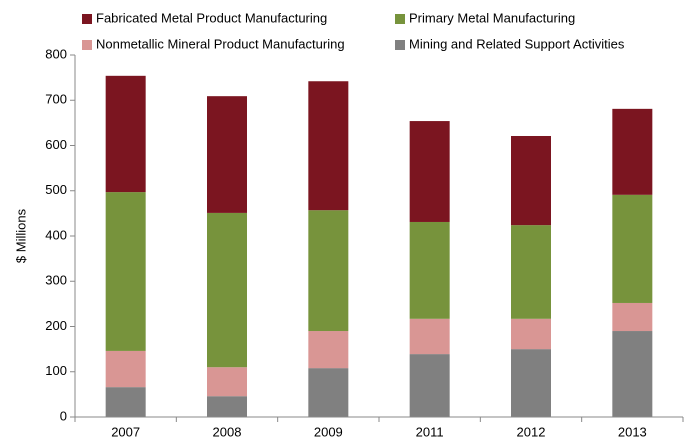 The image size is (687, 441). What do you see at coordinates (56, 99) in the screenshot?
I see `y-tick-label: 700` at bounding box center [56, 99].